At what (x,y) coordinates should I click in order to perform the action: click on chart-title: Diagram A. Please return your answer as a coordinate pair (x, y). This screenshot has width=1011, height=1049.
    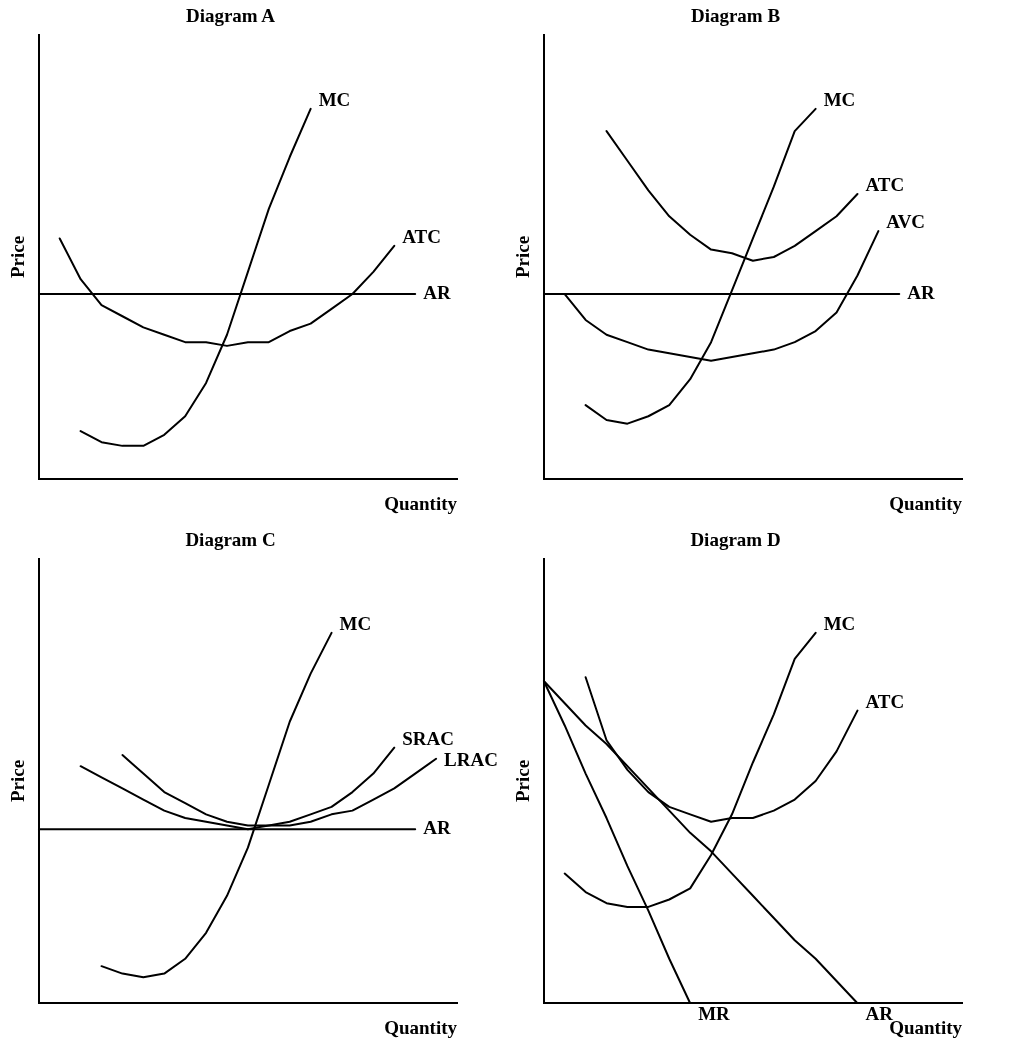
    Looking at the image, I should click on (230, 16).